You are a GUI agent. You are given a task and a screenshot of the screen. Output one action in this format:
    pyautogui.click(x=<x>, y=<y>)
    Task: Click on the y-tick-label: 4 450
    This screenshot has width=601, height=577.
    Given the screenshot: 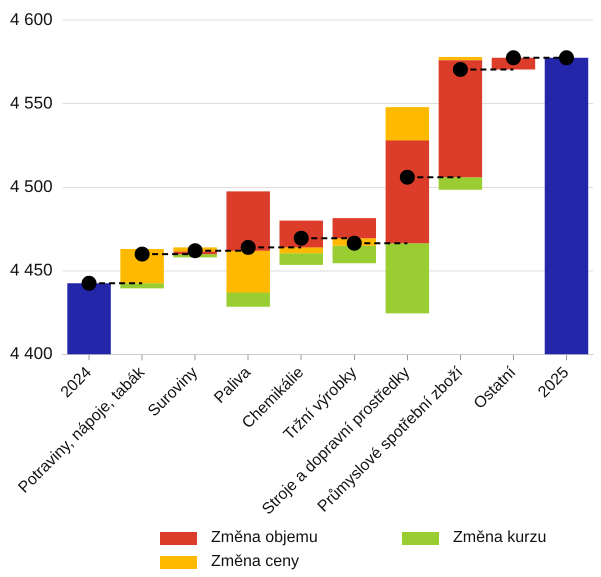 What is the action you would take?
    pyautogui.click(x=31, y=270)
    